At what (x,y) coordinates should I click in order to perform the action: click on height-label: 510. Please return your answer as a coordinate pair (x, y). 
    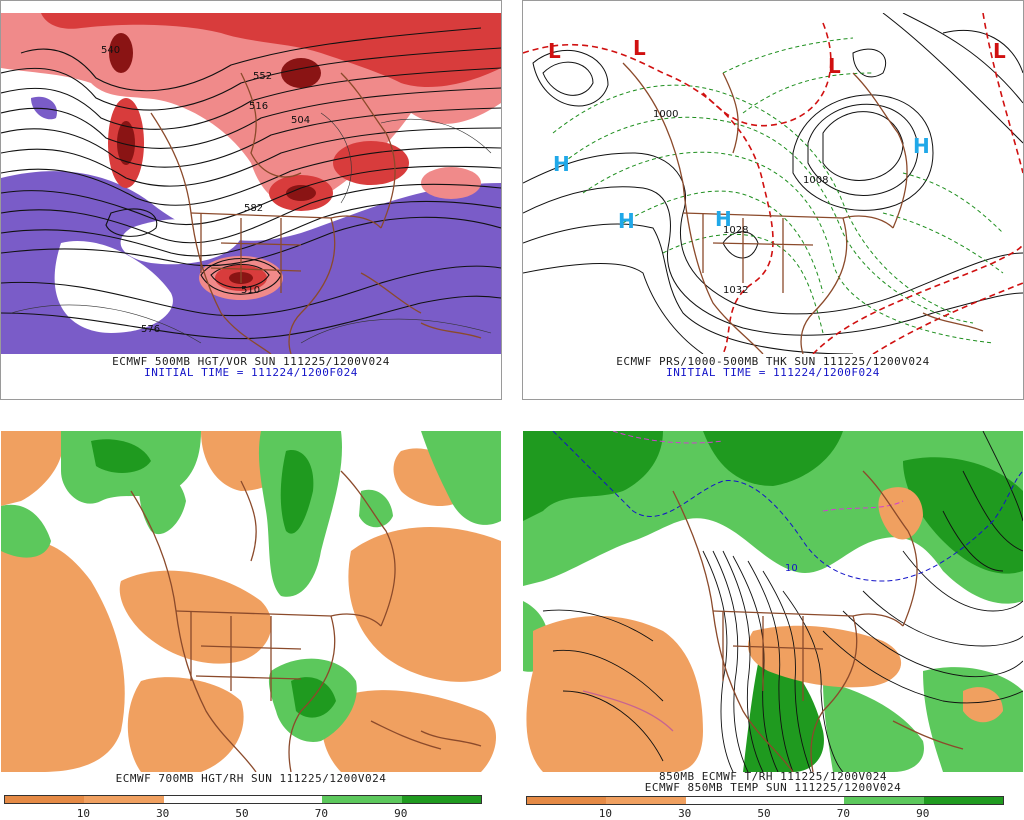
    Looking at the image, I should click on (250, 290).